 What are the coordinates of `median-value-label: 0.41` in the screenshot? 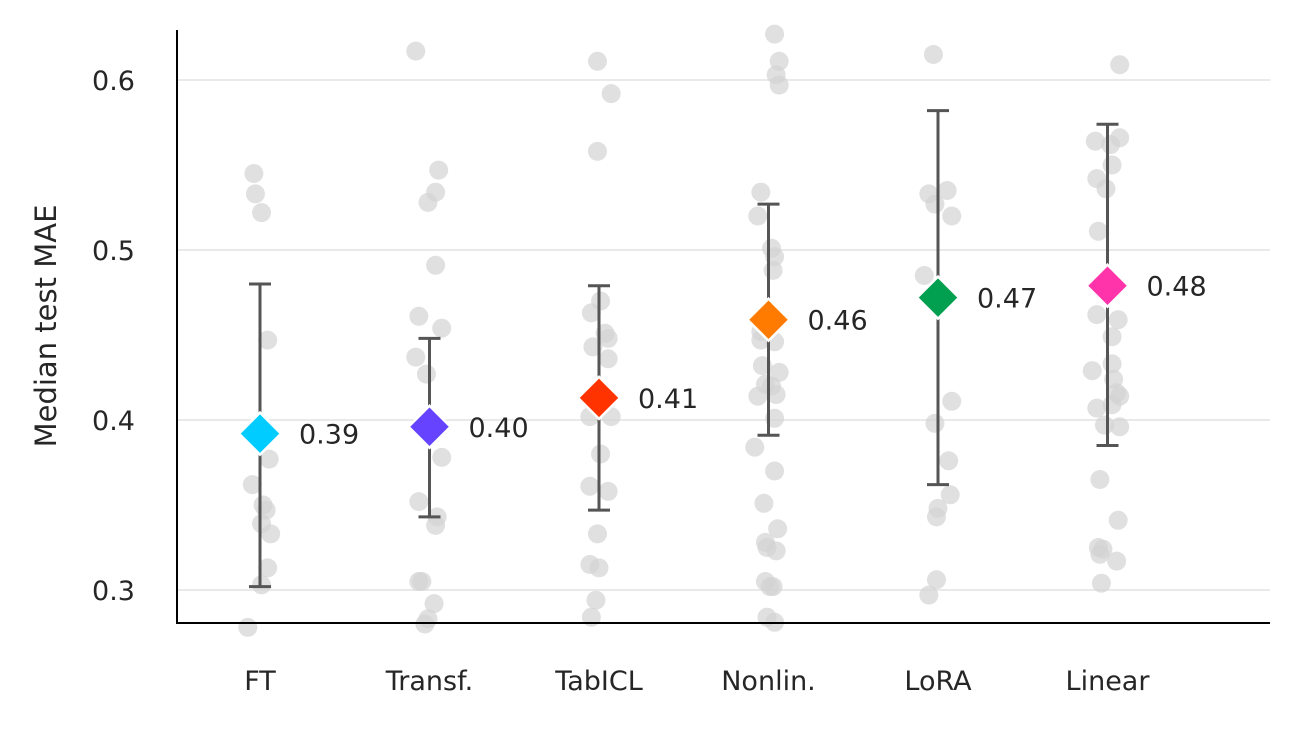 It's located at (668, 399).